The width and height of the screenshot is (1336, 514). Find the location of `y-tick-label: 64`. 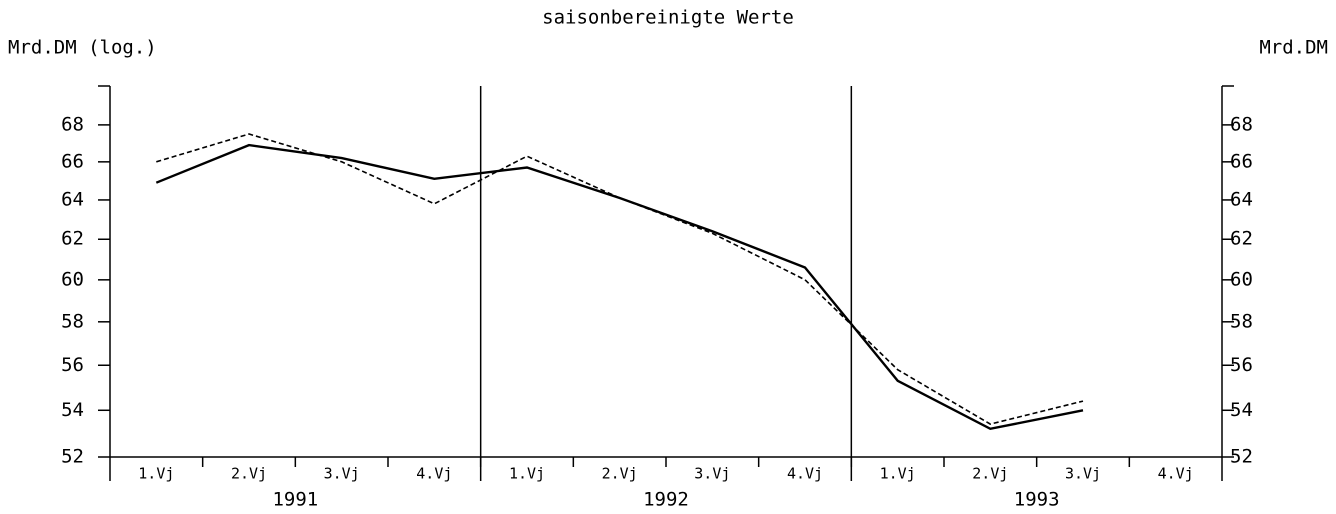

y-tick-label: 64 is located at coordinates (72, 199).